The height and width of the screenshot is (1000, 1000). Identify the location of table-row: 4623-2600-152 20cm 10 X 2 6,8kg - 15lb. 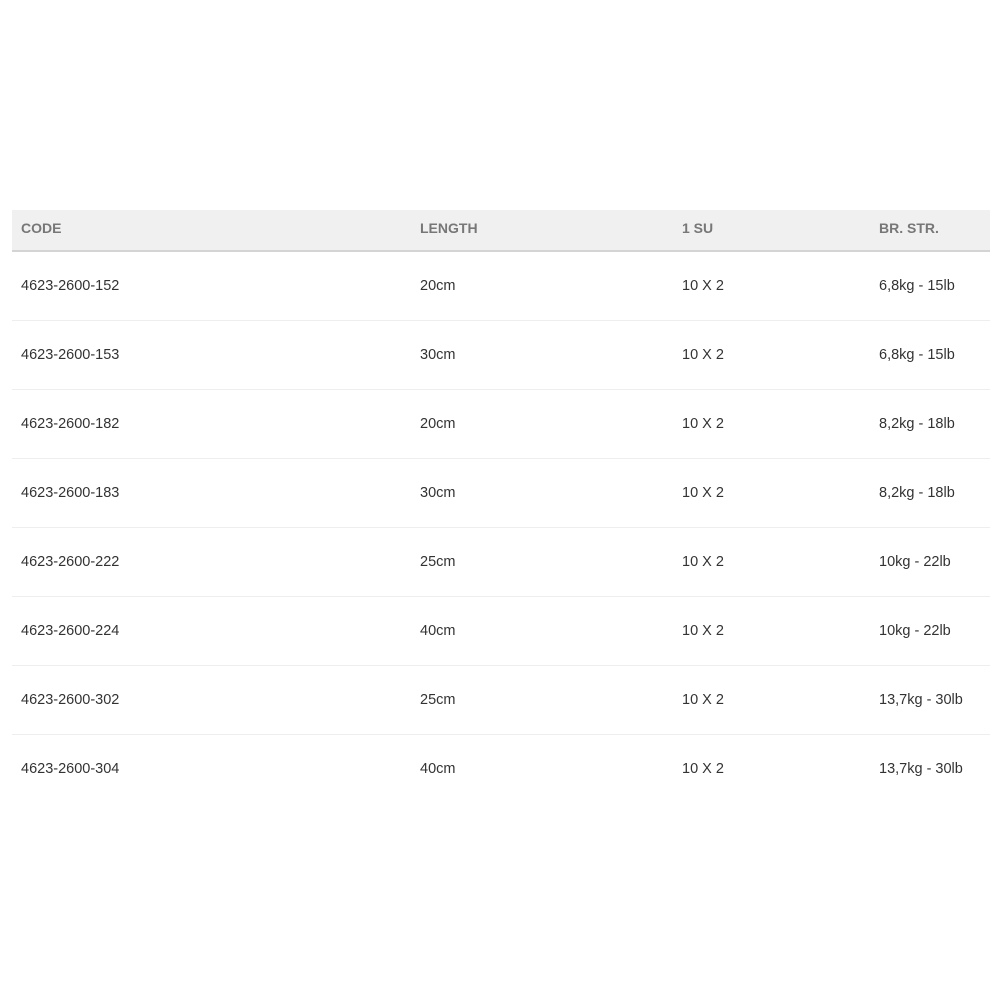
(501, 286).